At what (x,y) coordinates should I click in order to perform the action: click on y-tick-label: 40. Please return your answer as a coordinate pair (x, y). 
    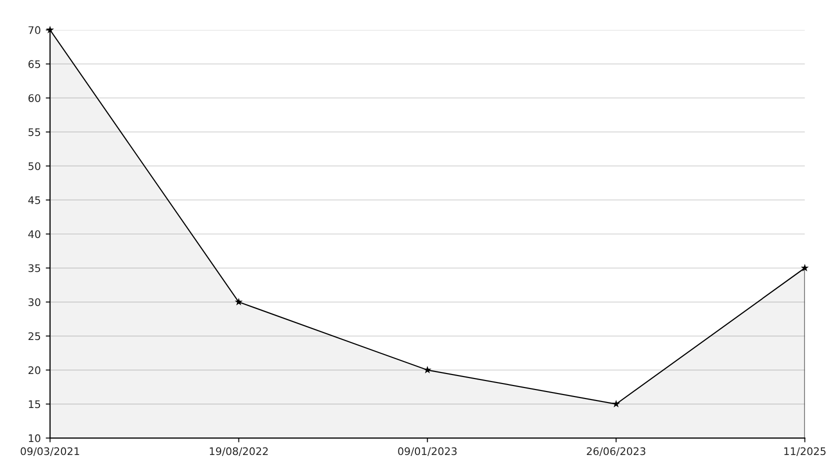
    Looking at the image, I should click on (34, 234).